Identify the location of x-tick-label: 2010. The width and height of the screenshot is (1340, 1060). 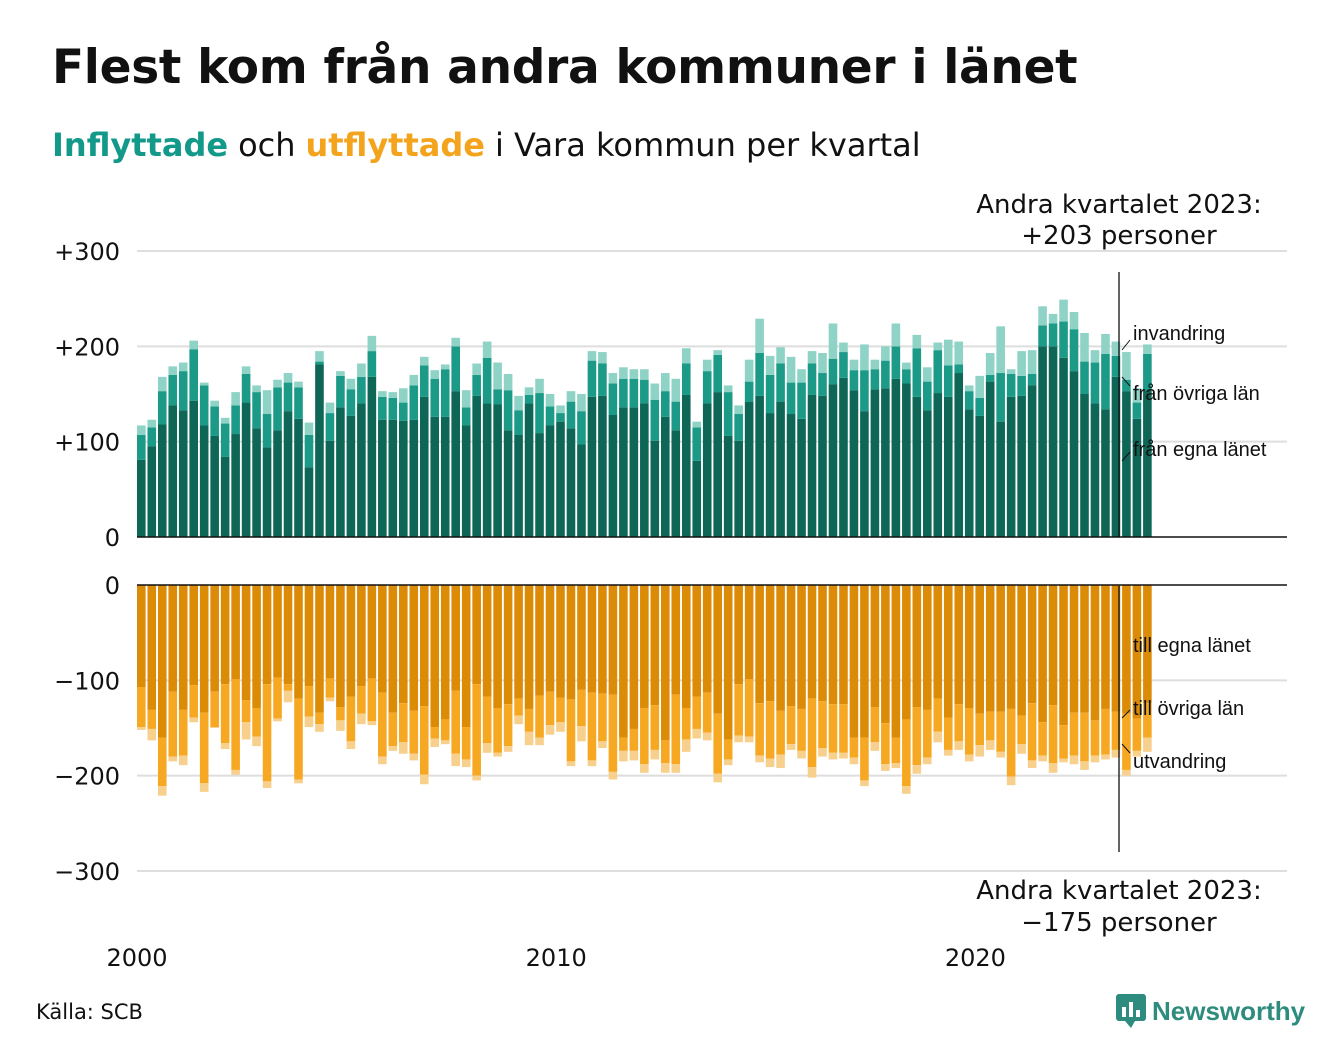
(556, 958).